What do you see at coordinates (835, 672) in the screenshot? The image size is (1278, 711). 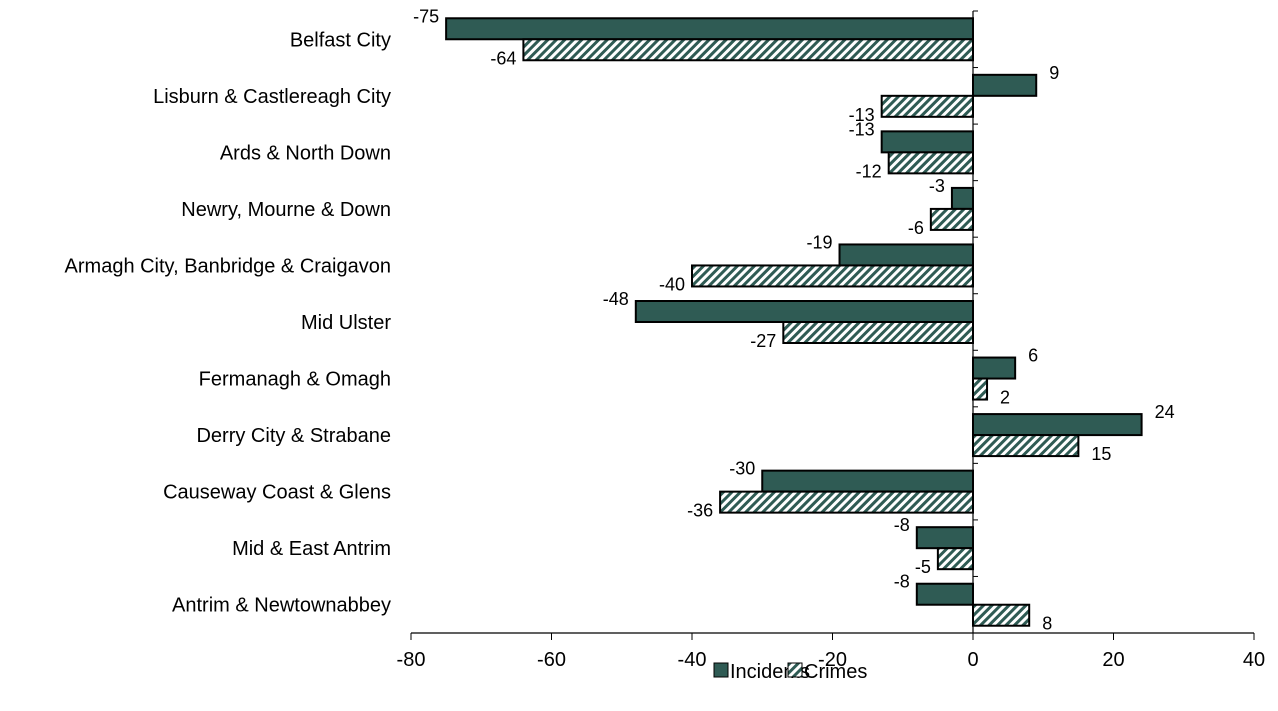 I see `legend-label-crimes: Crimes` at bounding box center [835, 672].